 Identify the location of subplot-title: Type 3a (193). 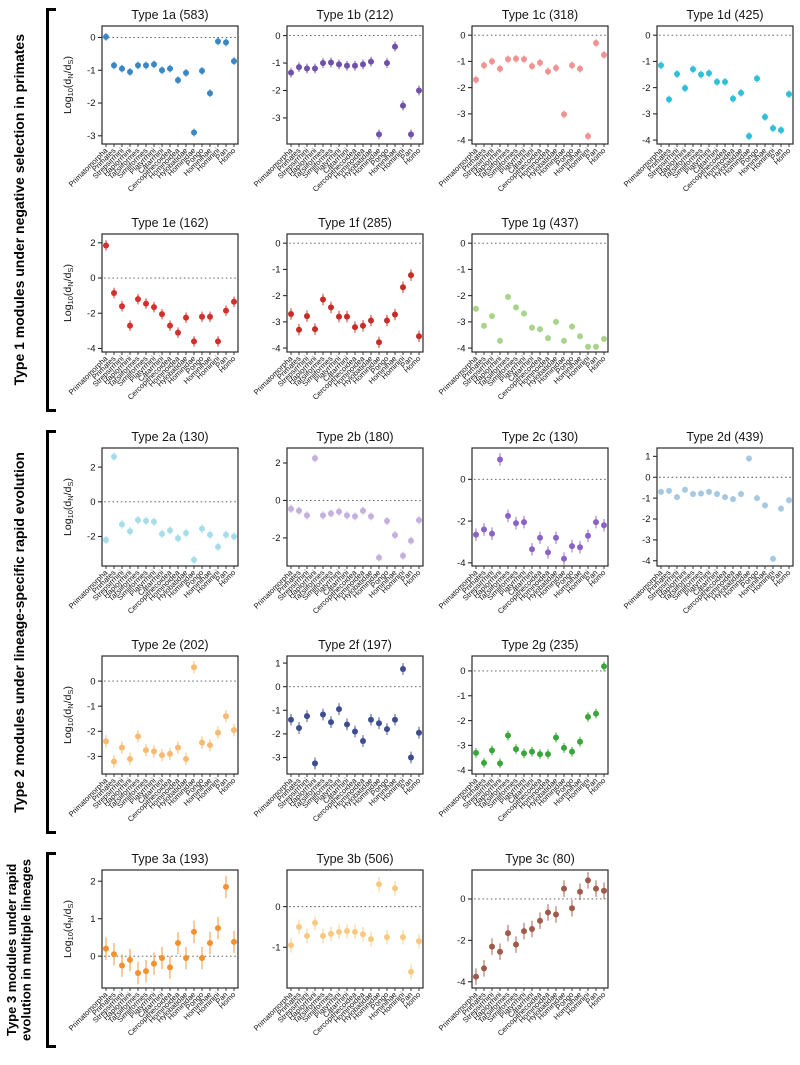
(169, 859).